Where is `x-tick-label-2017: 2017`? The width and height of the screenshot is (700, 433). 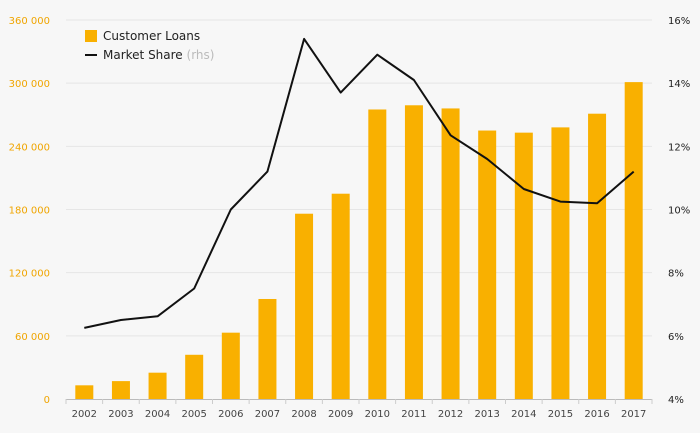 x-tick-label-2017: 2017 is located at coordinates (633, 414).